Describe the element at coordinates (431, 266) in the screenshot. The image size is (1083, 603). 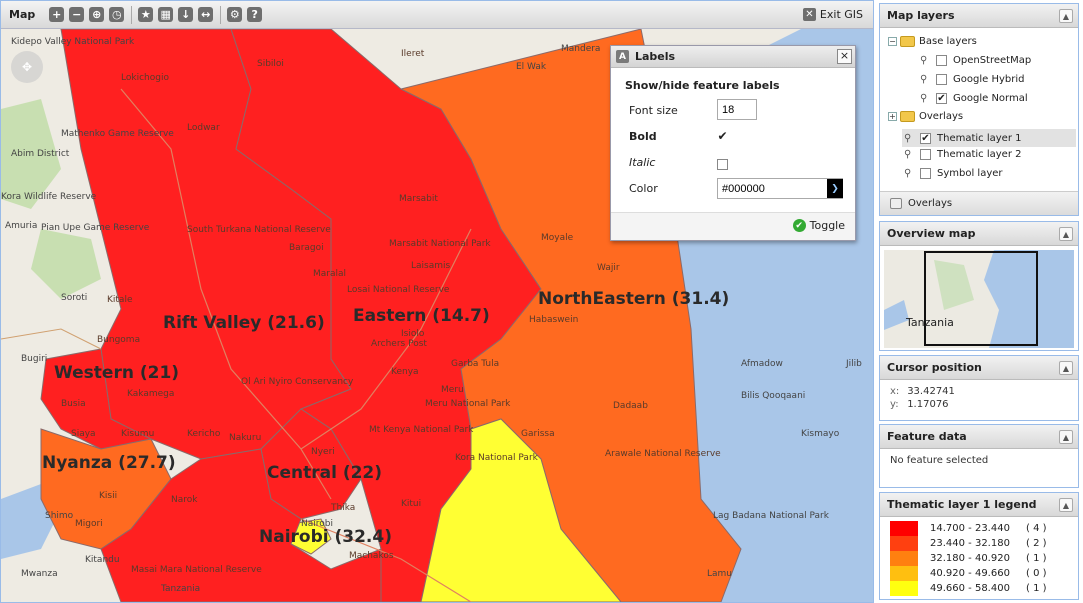
I see `place-label: Laisamis` at that location.